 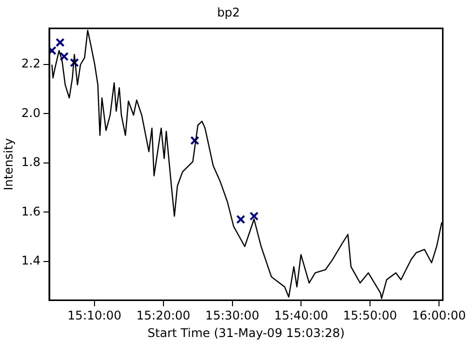 I want to click on y-tick-label: 1.8, so click(x=30, y=162).